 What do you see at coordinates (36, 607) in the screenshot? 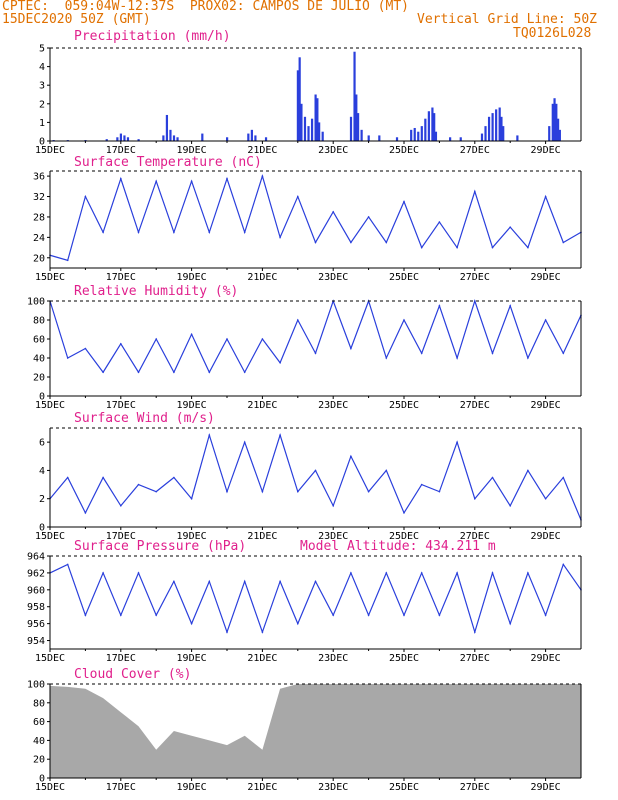
I see `y-tick-label: 958` at bounding box center [36, 607].